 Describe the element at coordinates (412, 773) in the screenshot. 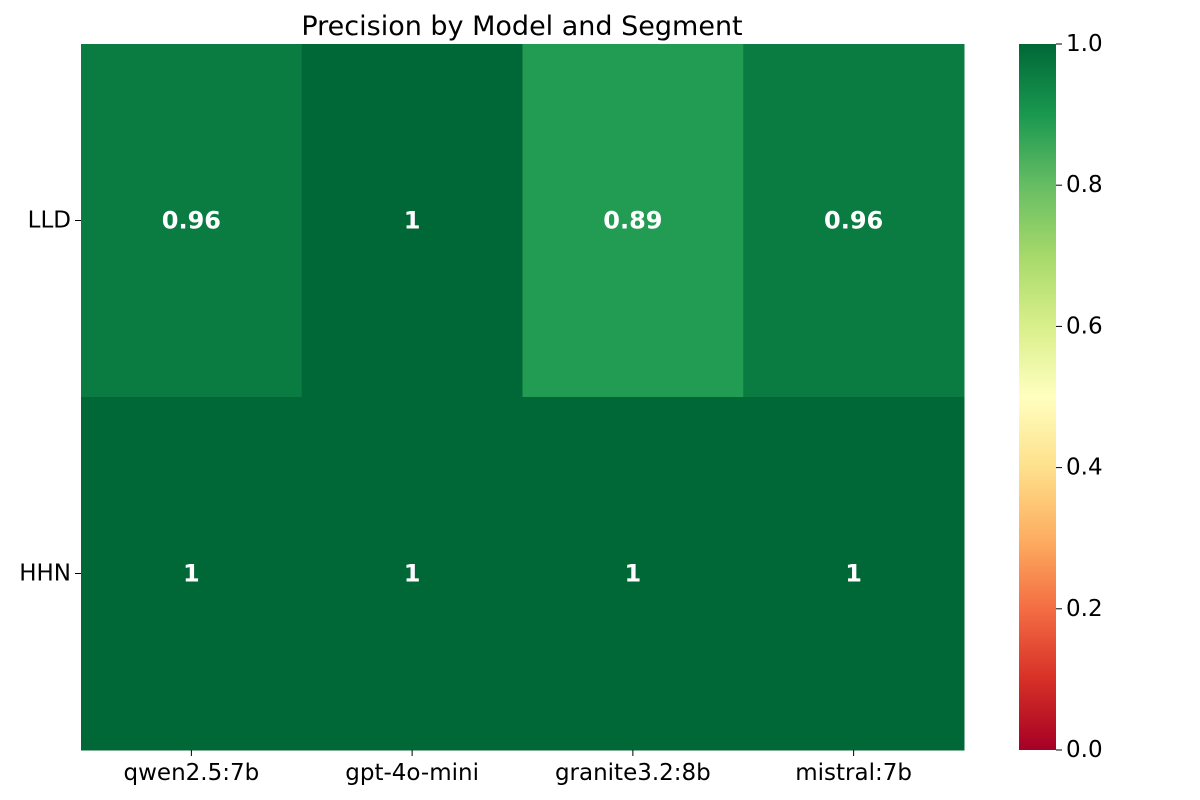

I see `x-tick-label: gpt-4o-mini` at that location.